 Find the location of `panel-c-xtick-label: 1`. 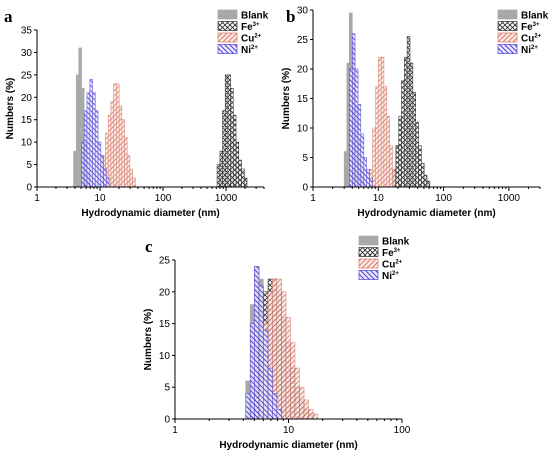

panel-c-xtick-label: 1 is located at coordinates (175, 430).